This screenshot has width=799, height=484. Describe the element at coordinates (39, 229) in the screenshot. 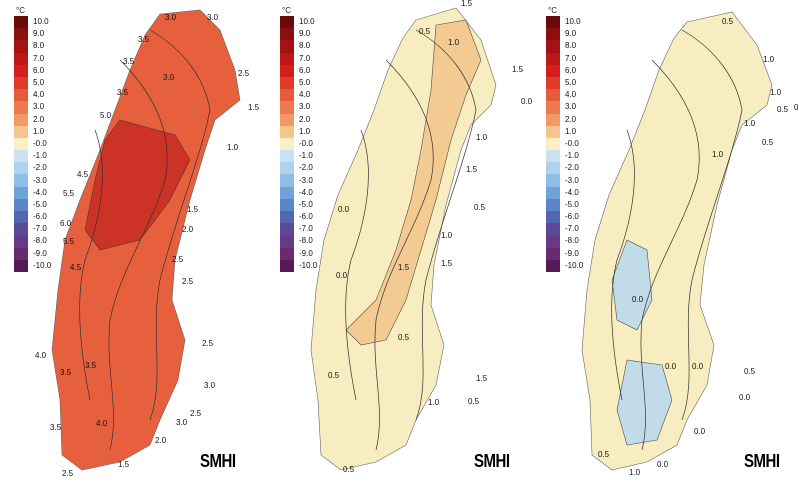

I see `legend-row: -7.0` at that location.